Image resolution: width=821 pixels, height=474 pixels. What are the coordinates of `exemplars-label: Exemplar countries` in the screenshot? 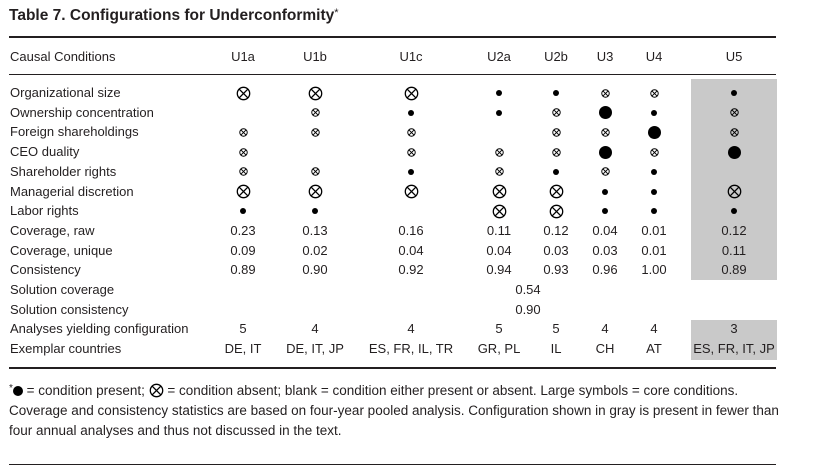 It's located at (66, 348).